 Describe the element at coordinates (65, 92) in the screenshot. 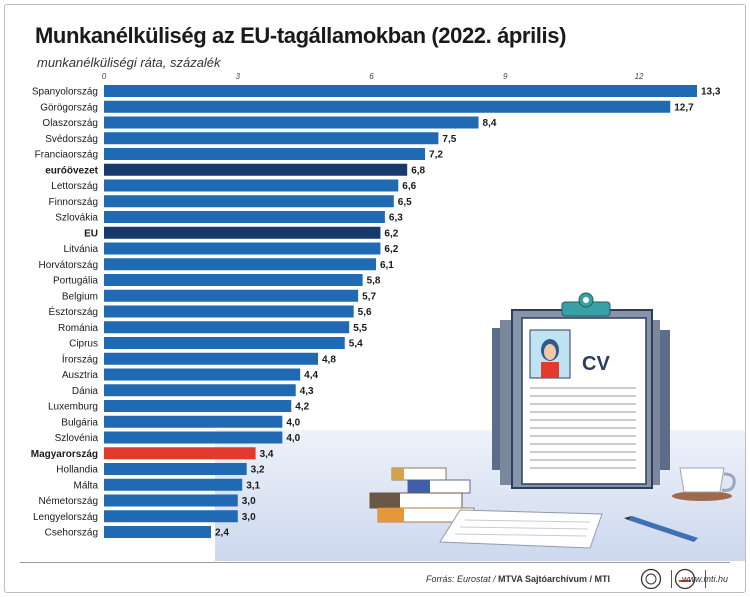

I see `category-label: Spanyolország` at that location.